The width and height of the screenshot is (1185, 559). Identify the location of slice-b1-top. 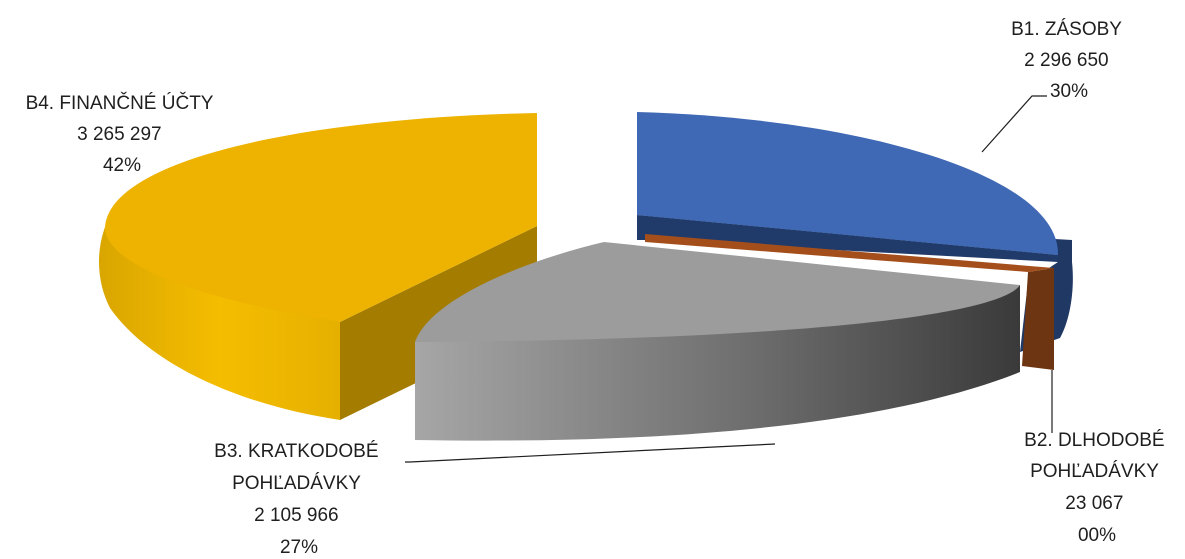
(848, 183).